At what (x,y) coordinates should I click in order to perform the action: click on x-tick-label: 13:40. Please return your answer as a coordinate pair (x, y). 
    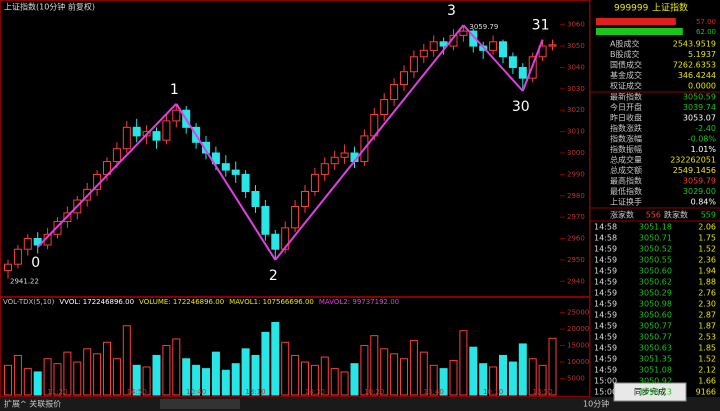
    Looking at the image, I should click on (434, 392).